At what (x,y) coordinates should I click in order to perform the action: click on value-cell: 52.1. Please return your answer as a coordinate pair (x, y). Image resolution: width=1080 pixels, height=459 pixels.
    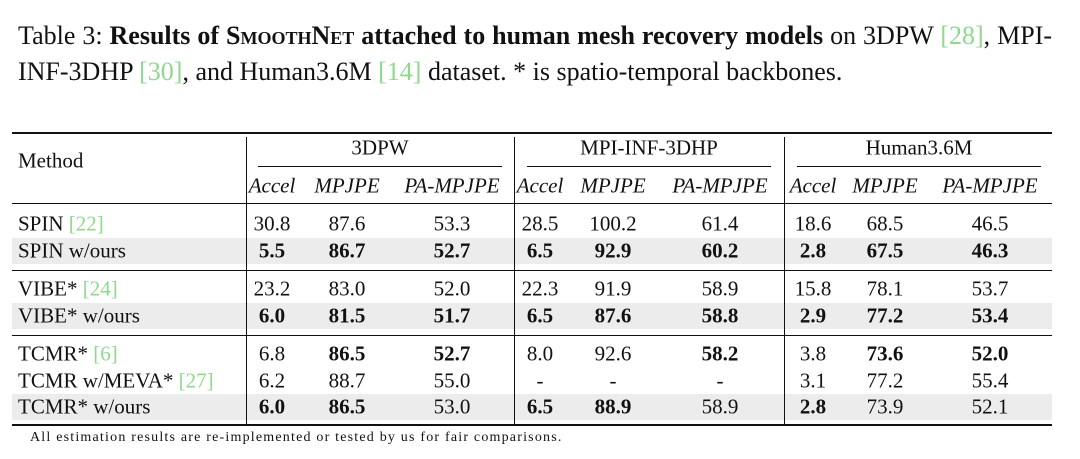
    Looking at the image, I should click on (990, 406).